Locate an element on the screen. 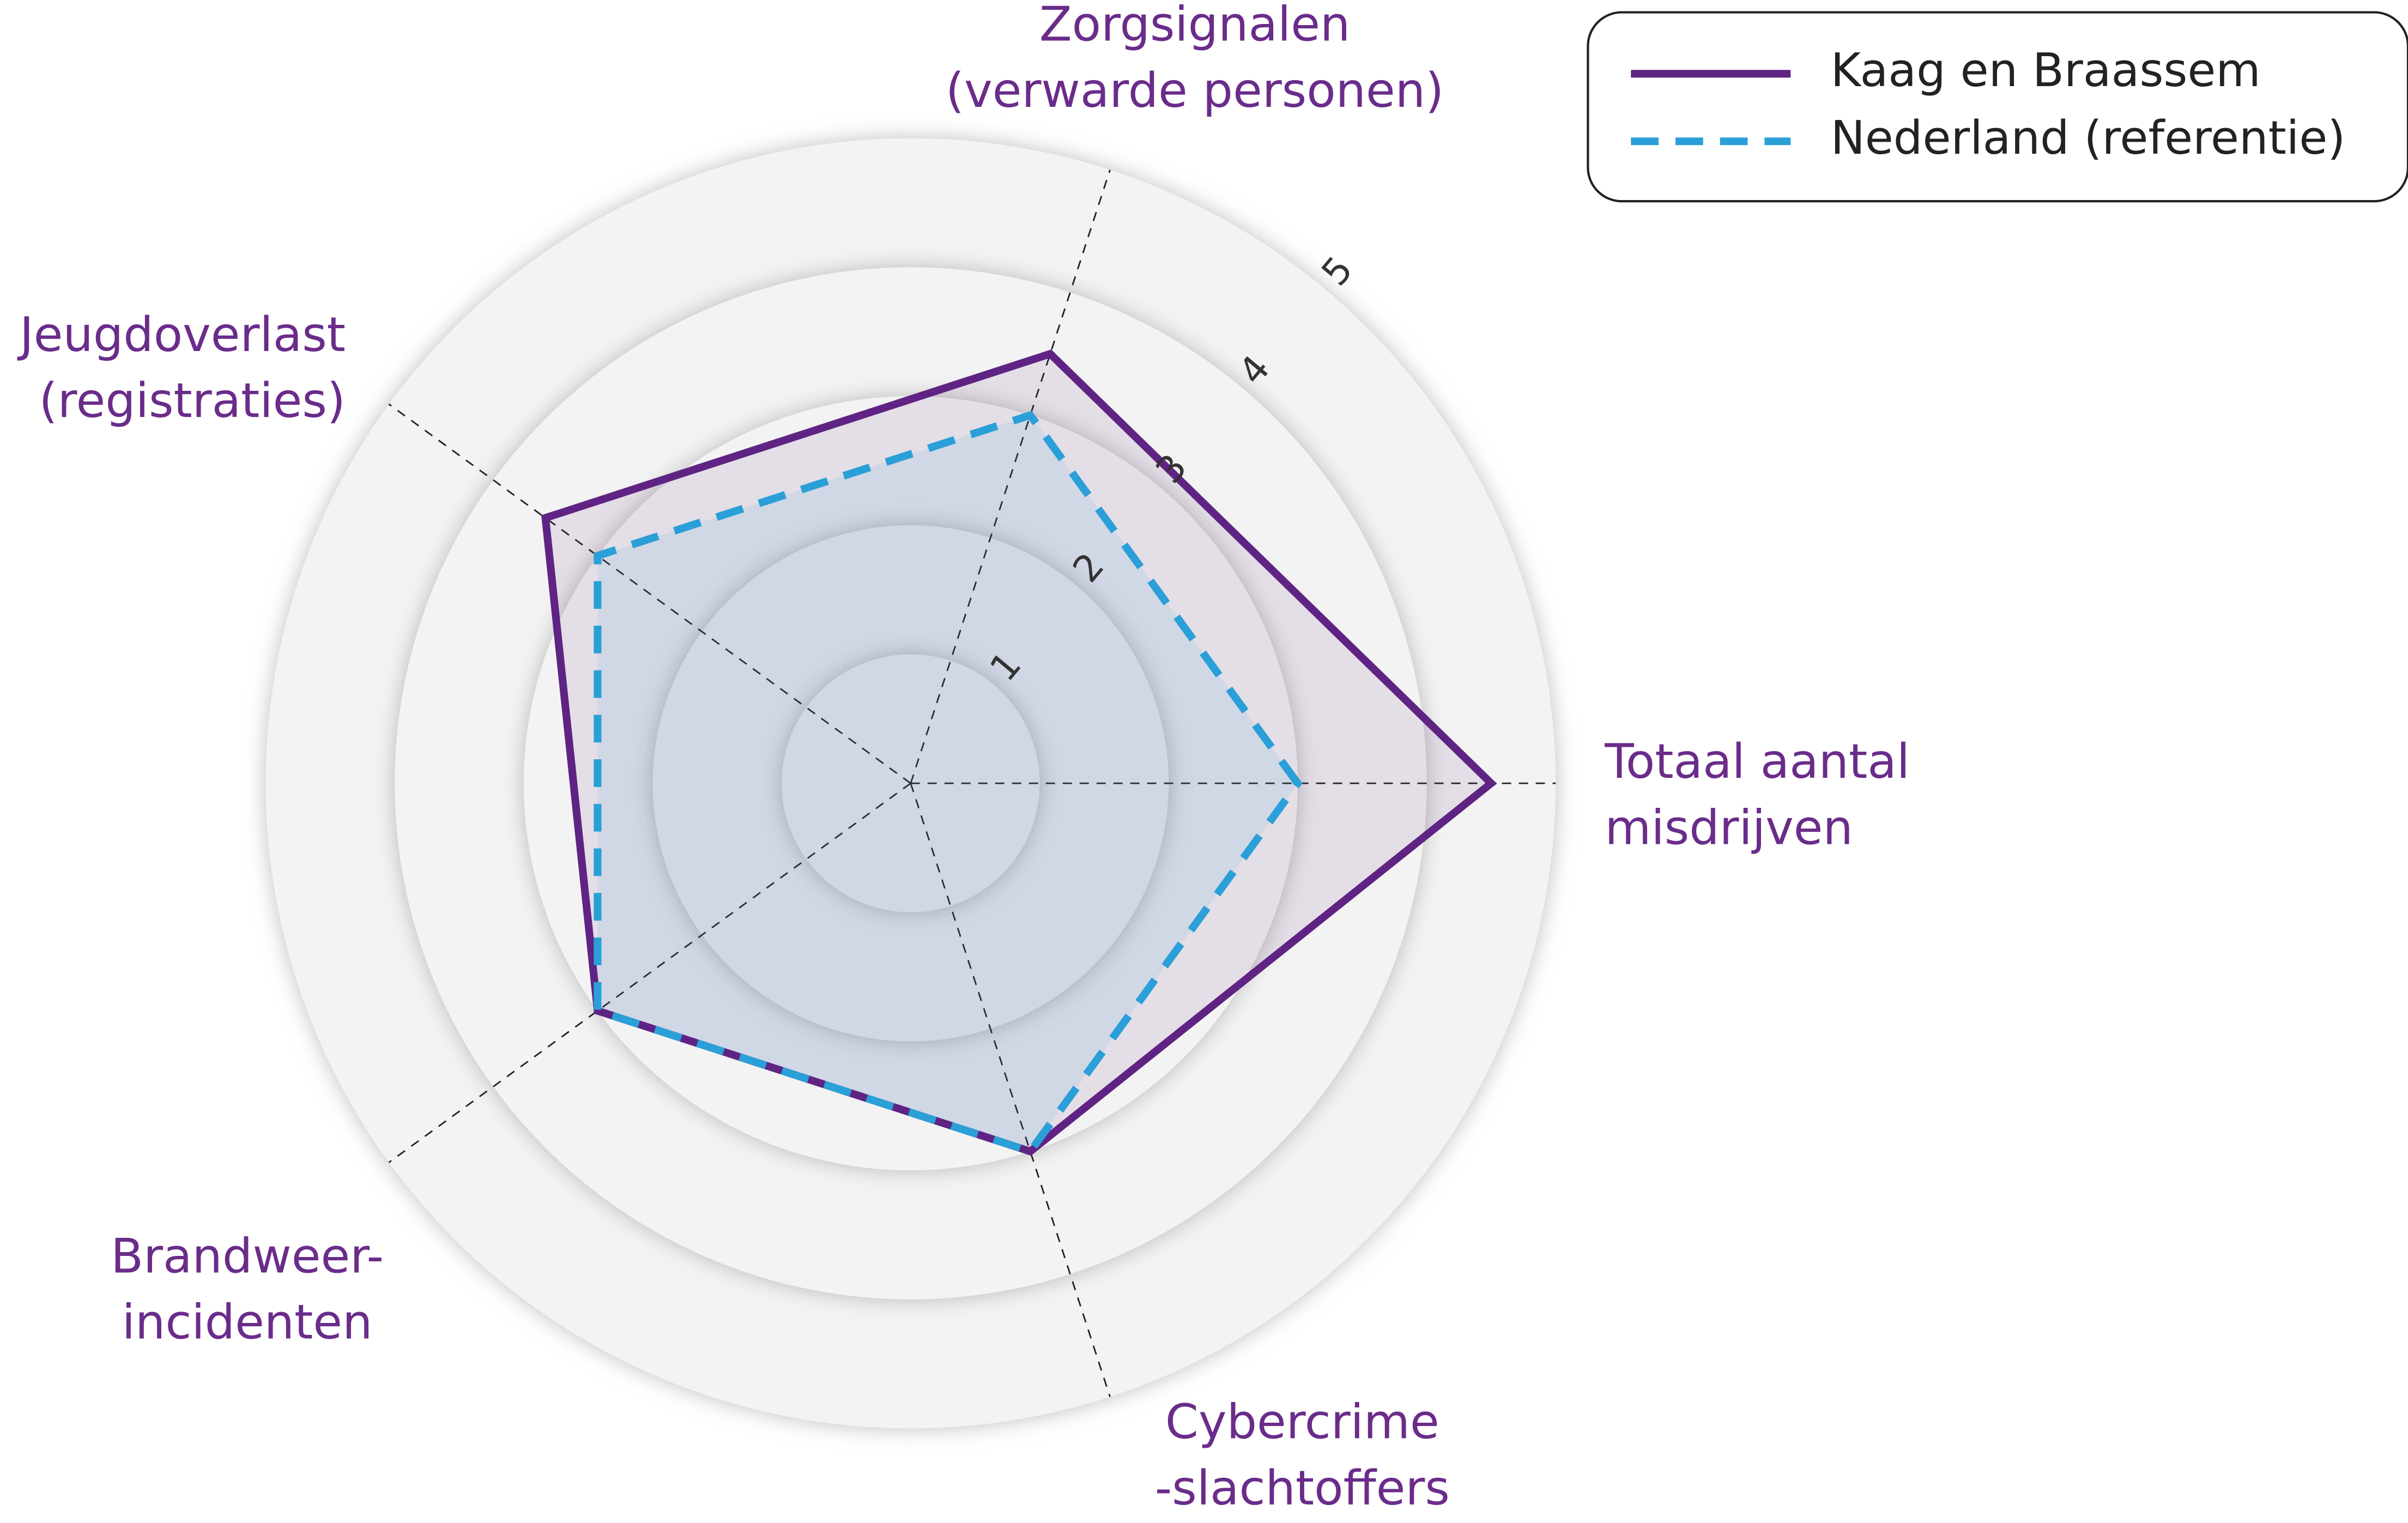 This screenshot has height=1523, width=2408. series-line is located at coordinates (949, 783).